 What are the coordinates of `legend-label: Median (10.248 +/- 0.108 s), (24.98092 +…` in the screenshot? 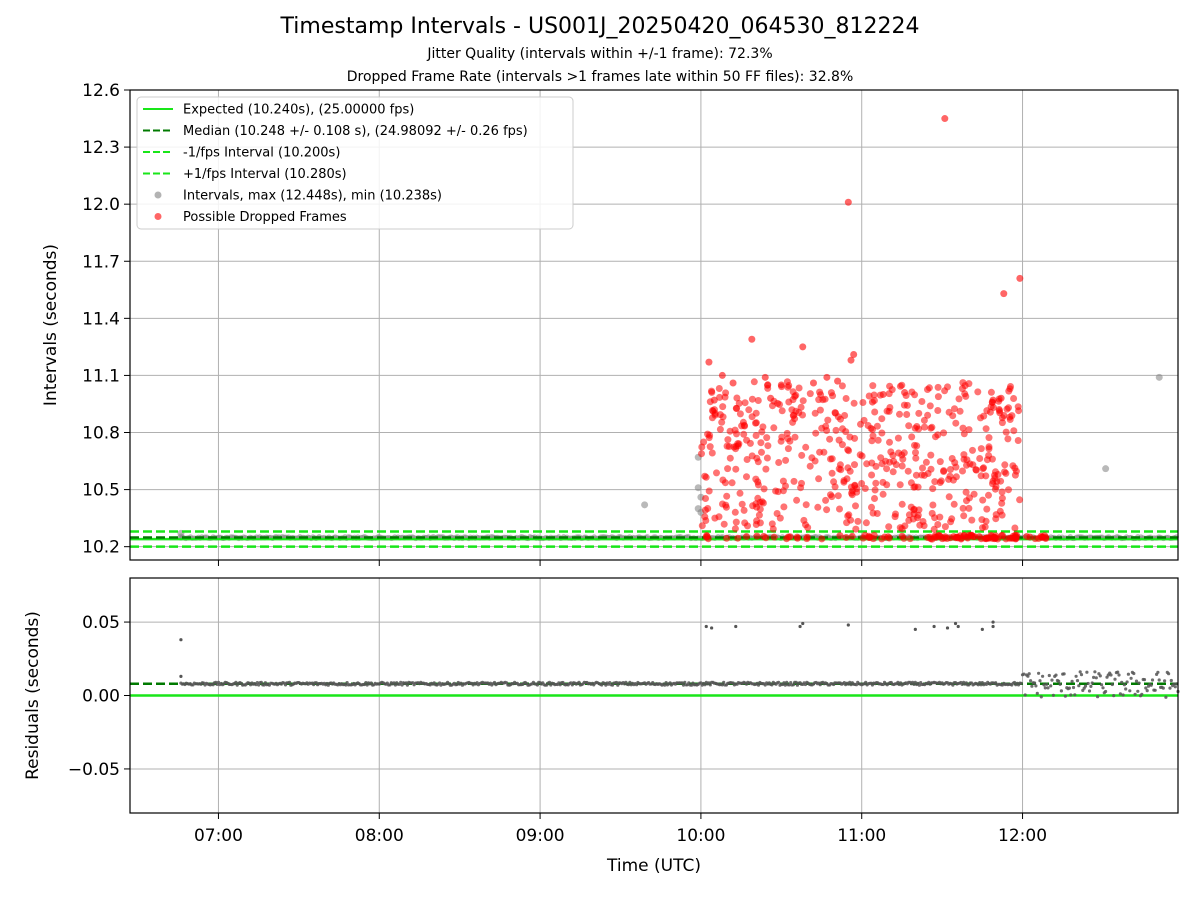 It's located at (355, 131).